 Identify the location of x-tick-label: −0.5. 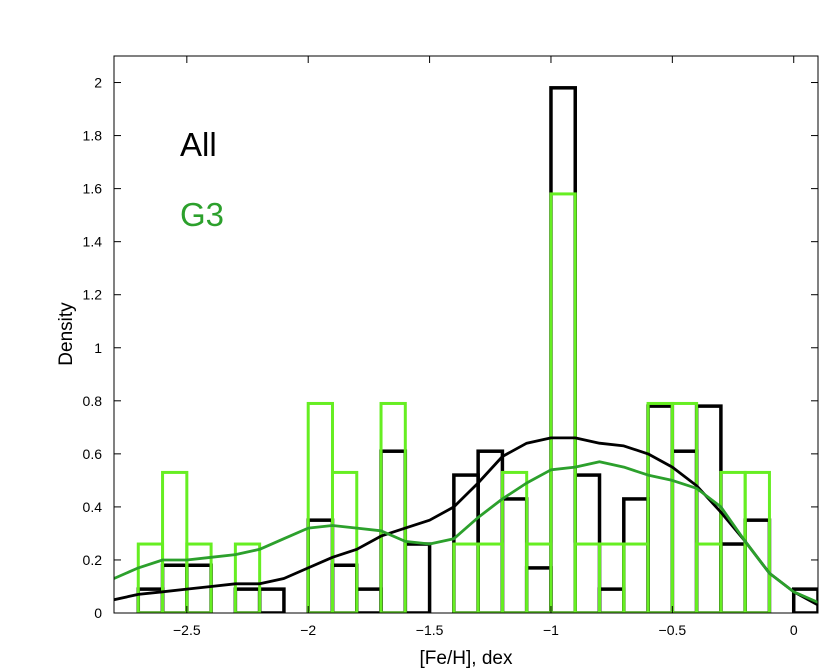
(673, 630).